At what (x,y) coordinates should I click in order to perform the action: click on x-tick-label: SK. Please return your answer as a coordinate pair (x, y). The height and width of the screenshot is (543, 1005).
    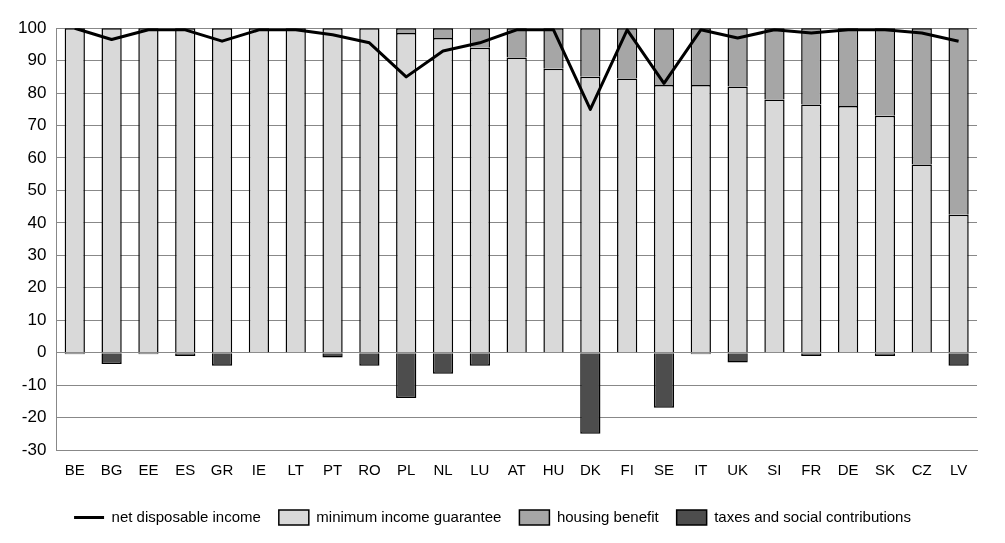
    Looking at the image, I should click on (884, 470).